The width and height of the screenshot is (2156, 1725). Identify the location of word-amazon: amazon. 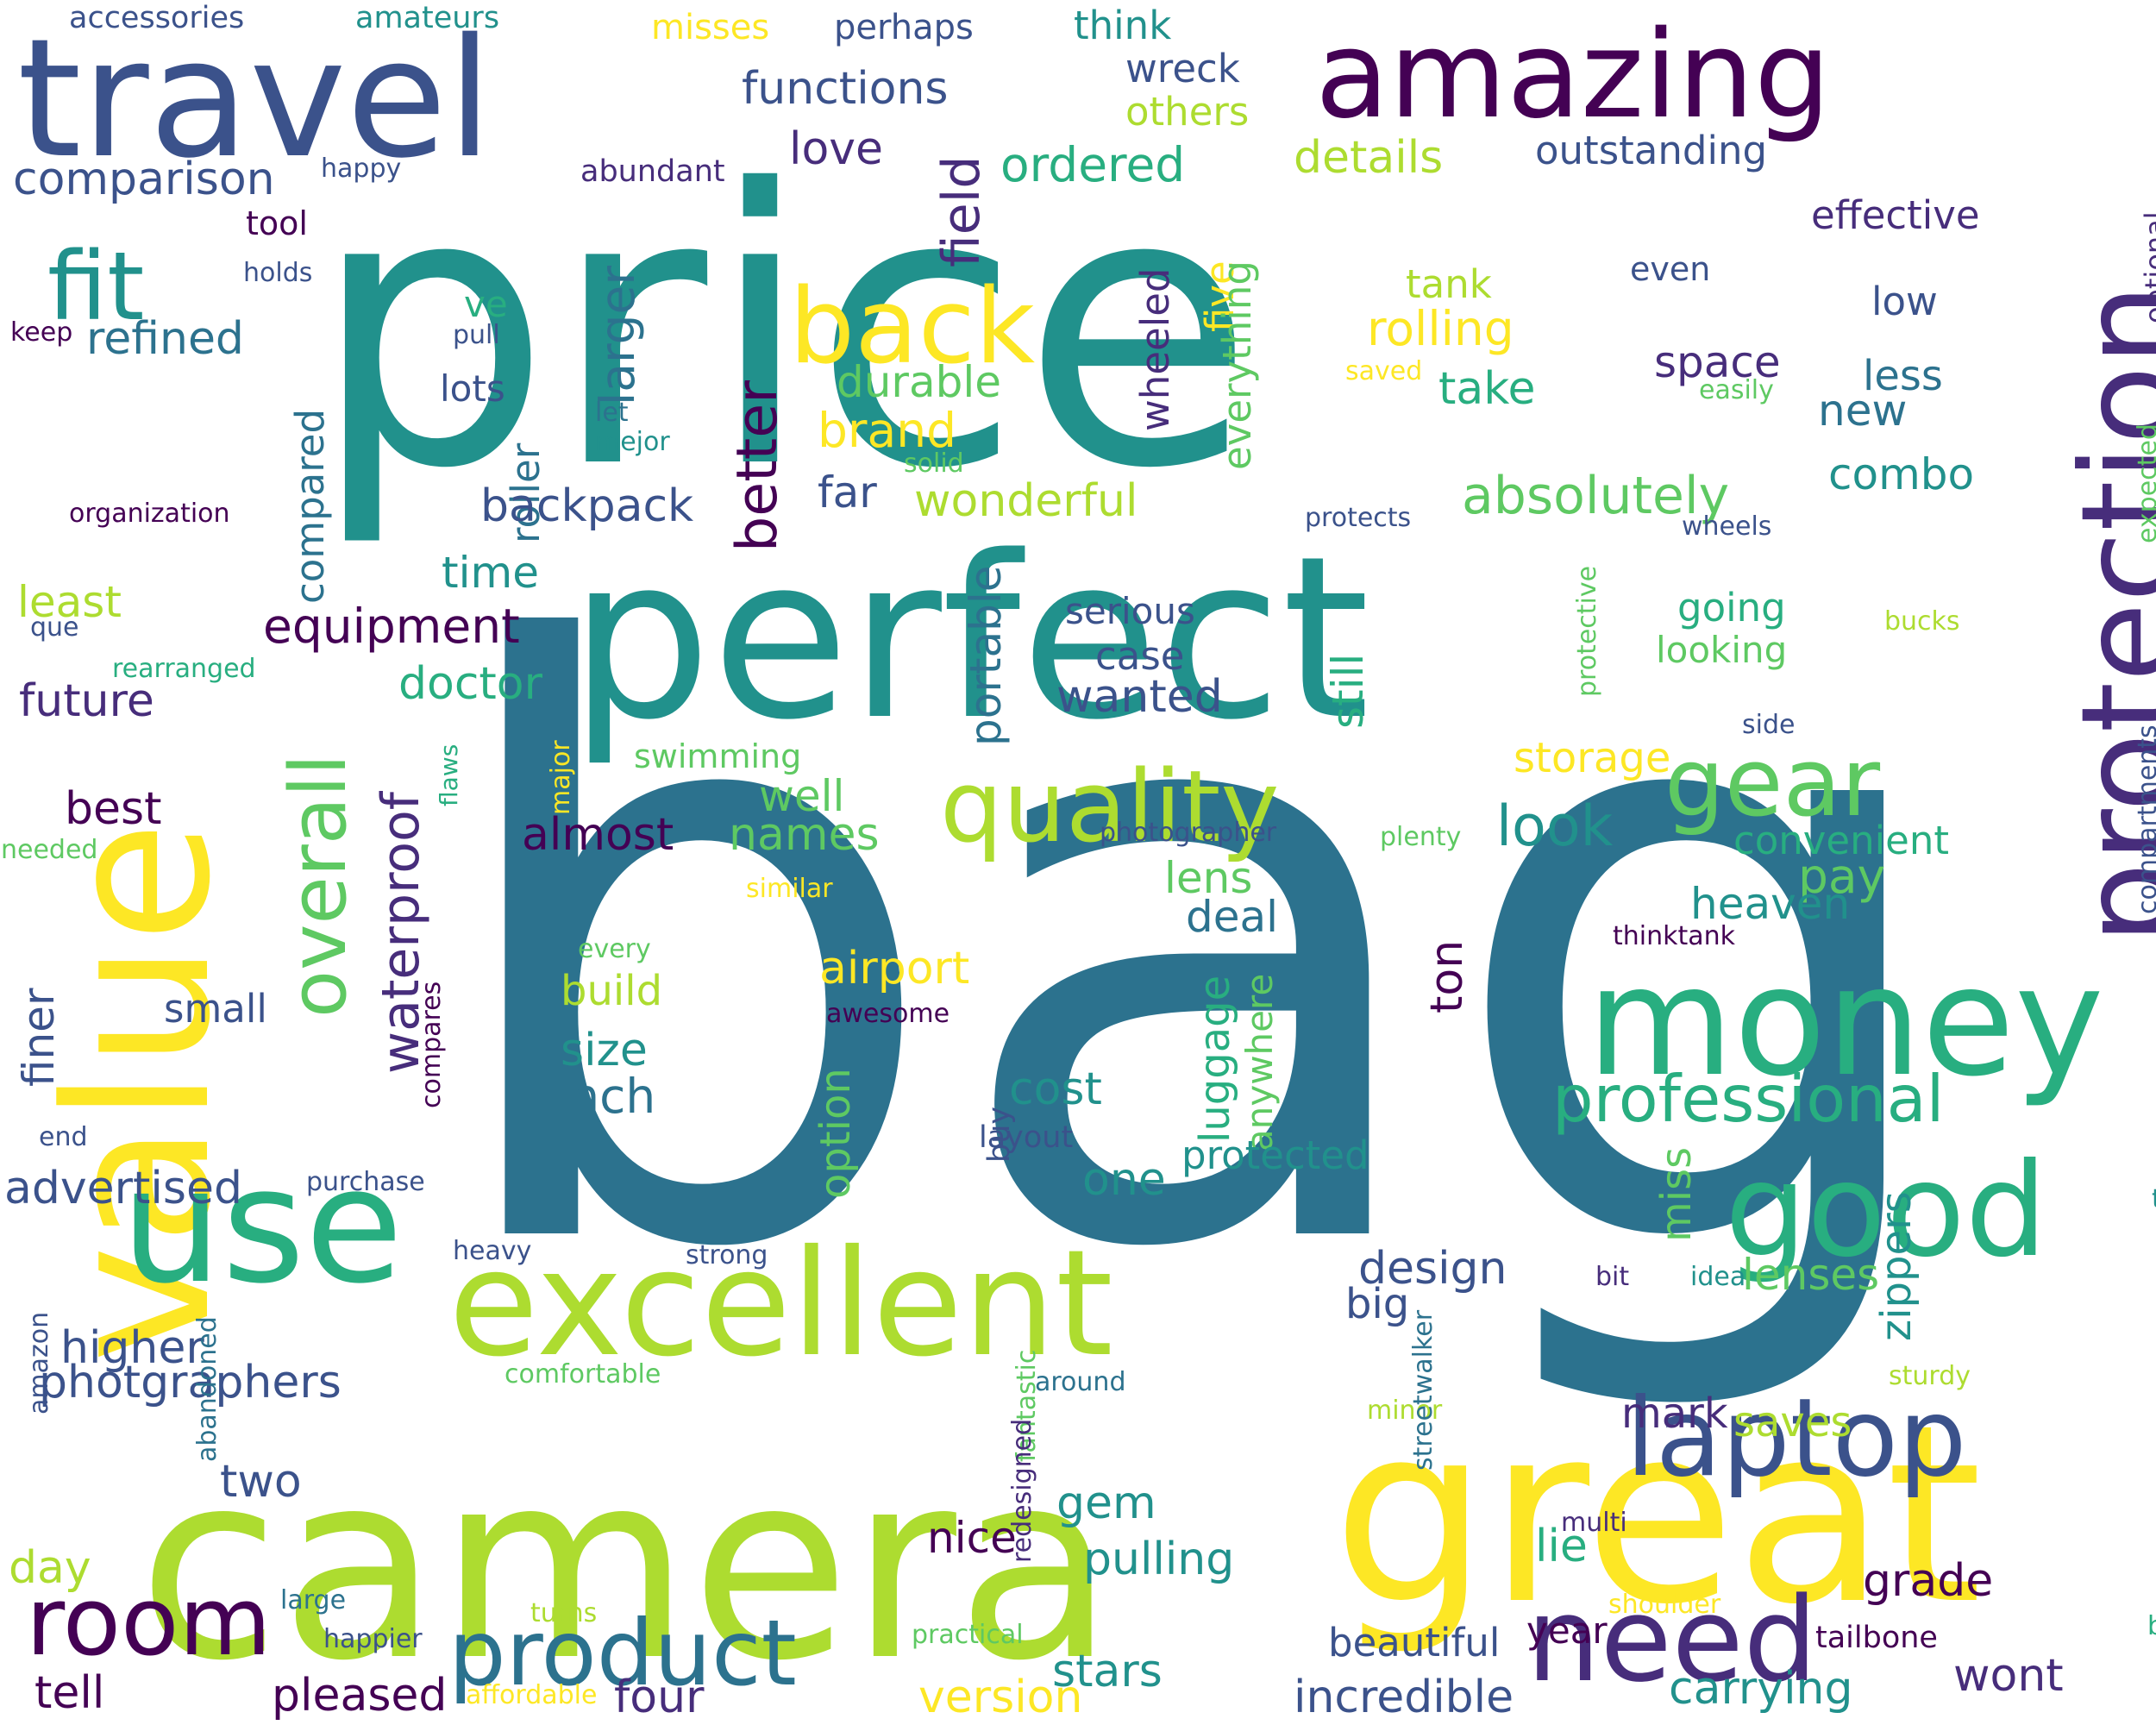
(39, 1363).